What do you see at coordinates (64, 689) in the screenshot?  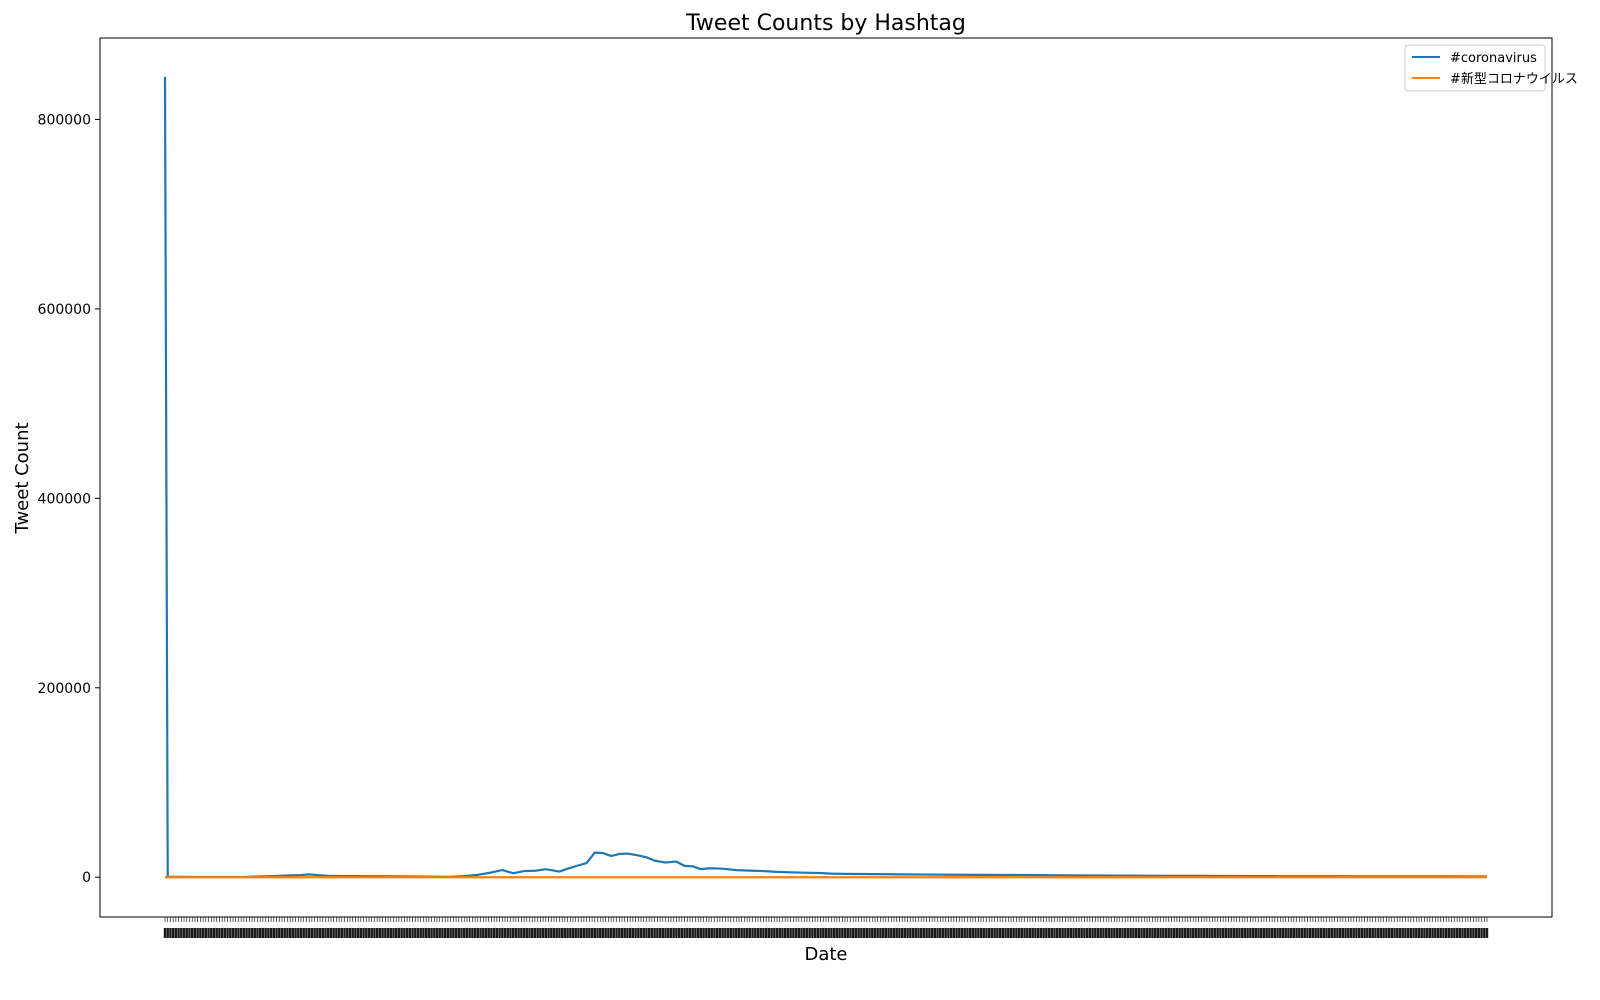 I see `y-tick-label-1: 200000` at bounding box center [64, 689].